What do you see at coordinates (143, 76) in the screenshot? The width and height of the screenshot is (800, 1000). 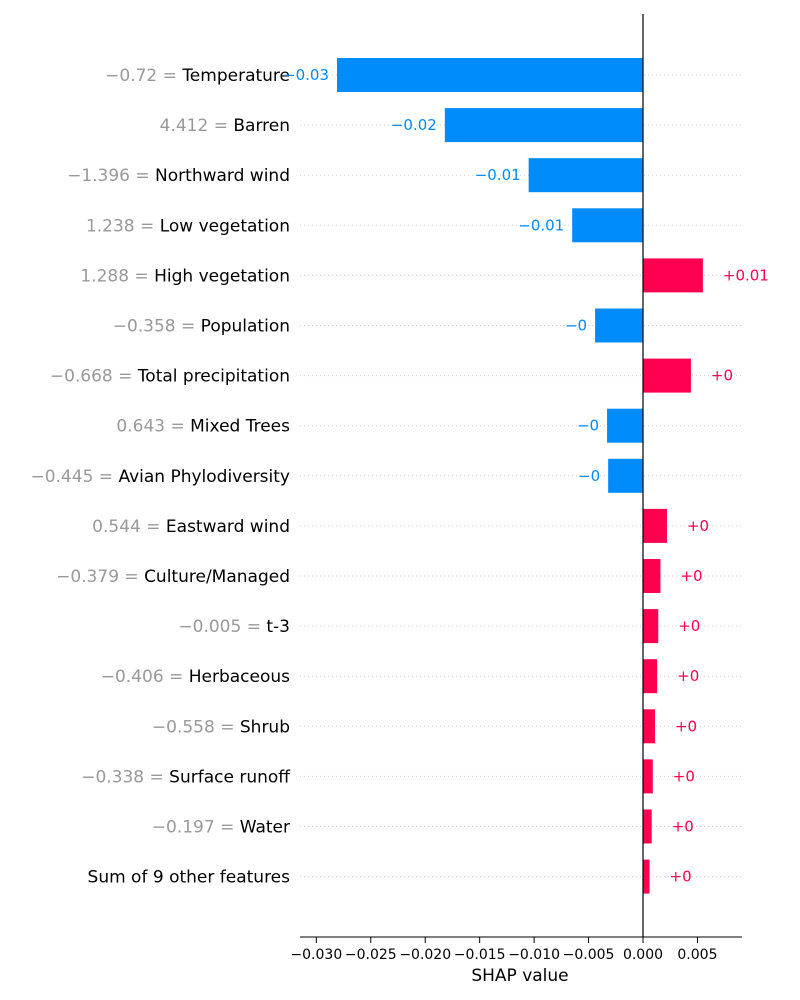 I see `feature-value: −0.72 =` at bounding box center [143, 76].